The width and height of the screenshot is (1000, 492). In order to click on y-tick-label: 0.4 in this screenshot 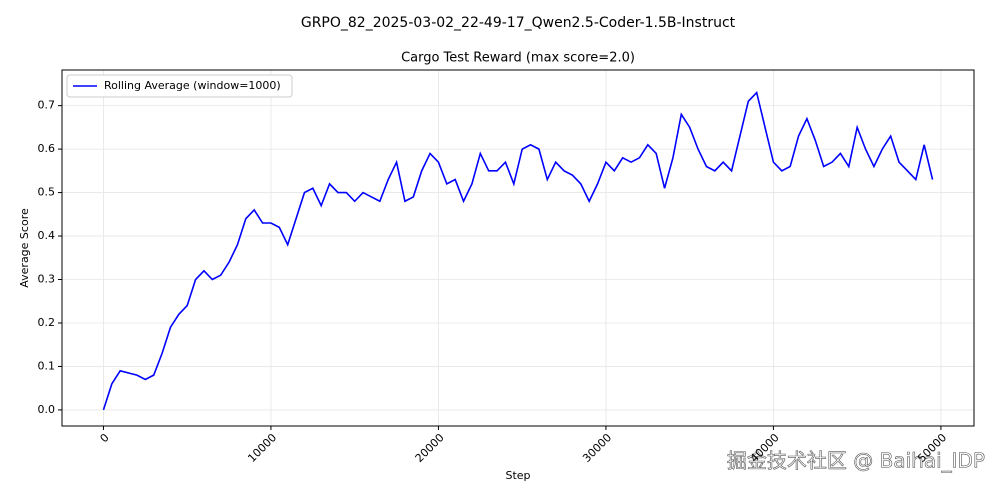, I will do `click(47, 235)`.